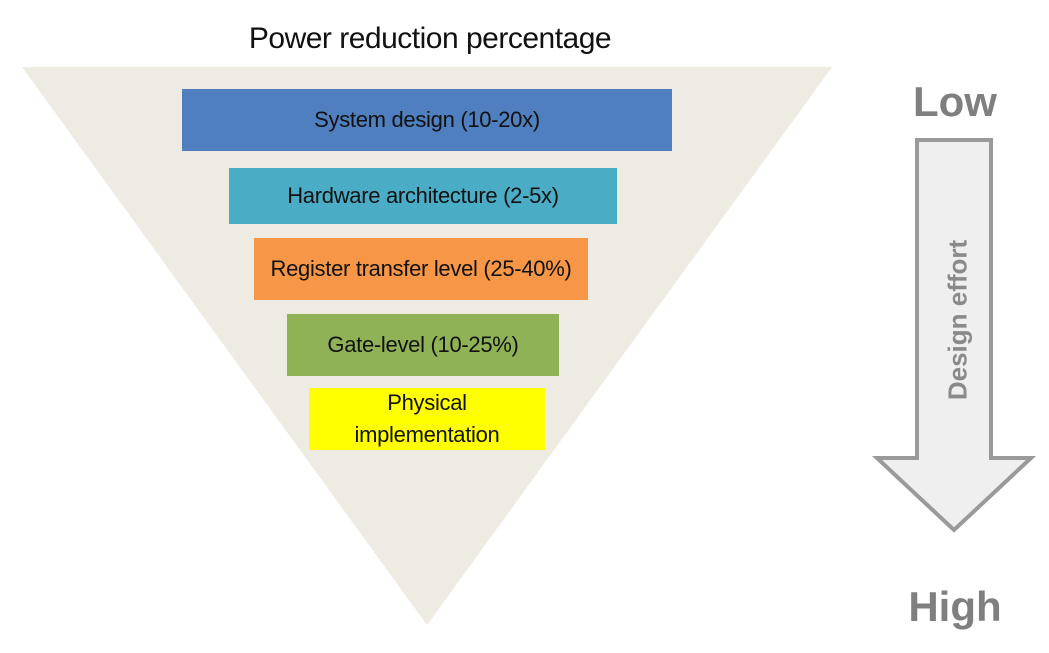  What do you see at coordinates (423, 345) in the screenshot?
I see `level-gate: Gate-level (10-25%)` at bounding box center [423, 345].